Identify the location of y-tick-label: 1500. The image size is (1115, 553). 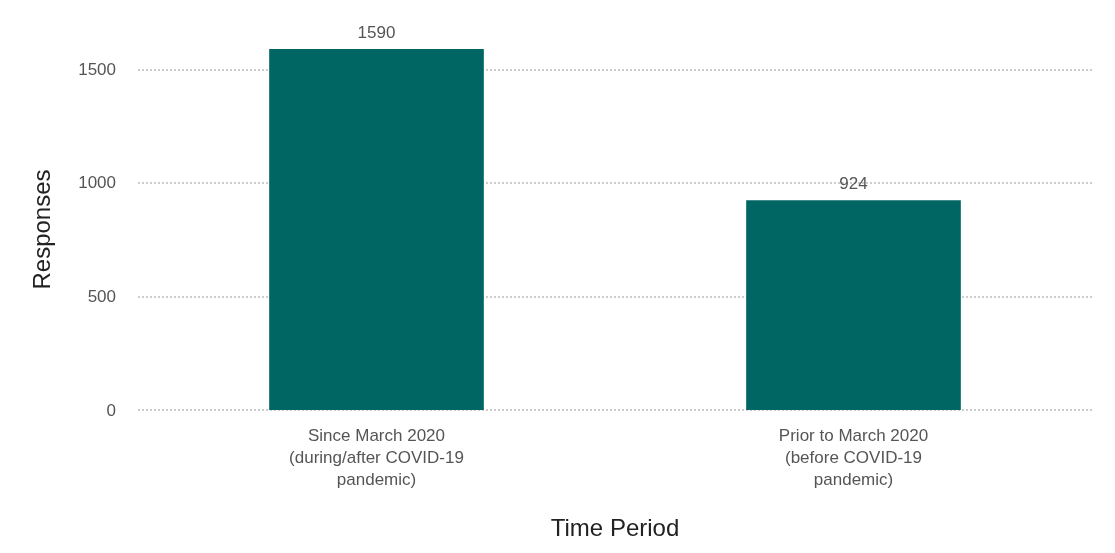
(97, 69).